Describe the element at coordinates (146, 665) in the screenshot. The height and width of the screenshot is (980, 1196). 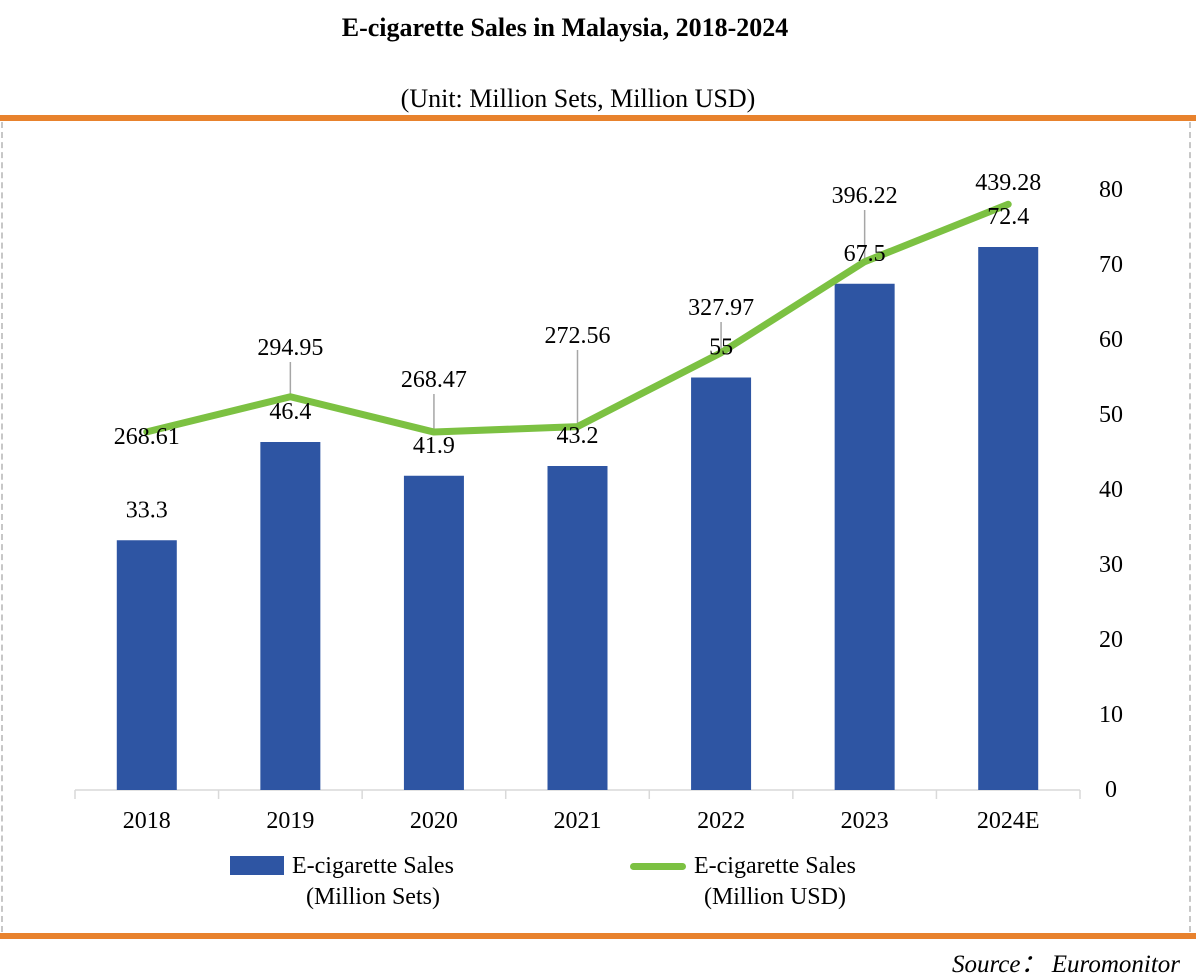
I see `bar-2018` at that location.